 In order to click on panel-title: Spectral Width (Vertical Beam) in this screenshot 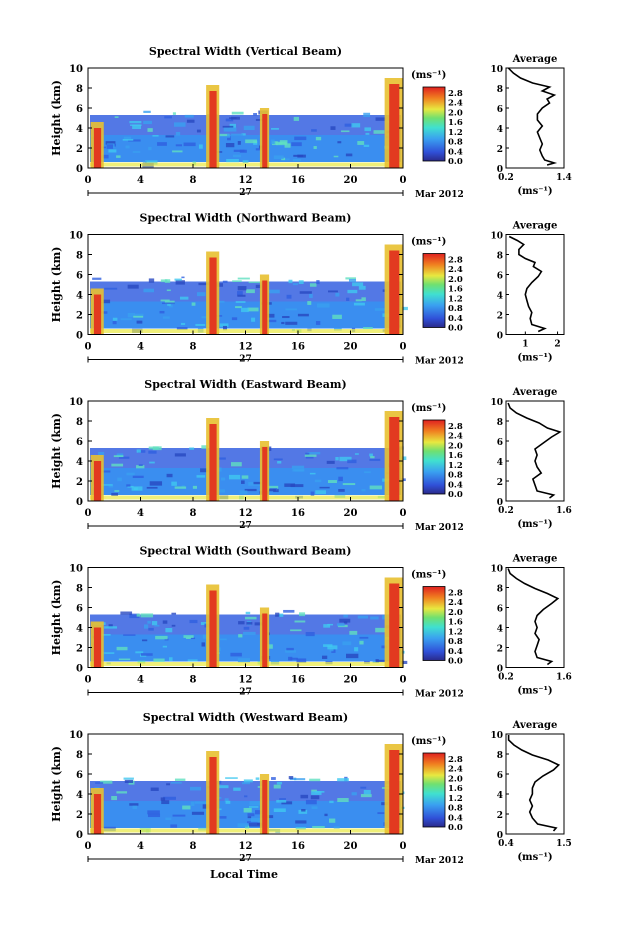, I will do `click(245, 51)`.